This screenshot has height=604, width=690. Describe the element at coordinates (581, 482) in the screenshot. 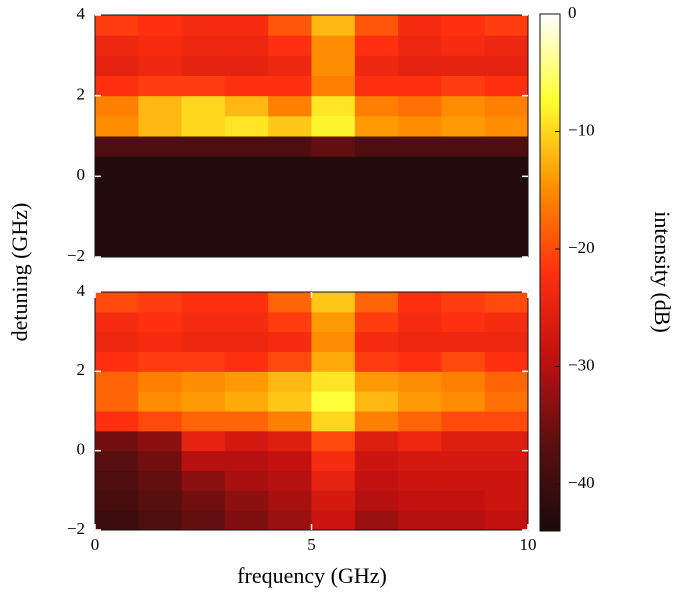

I see `colorbar-tick-label: −40` at that location.